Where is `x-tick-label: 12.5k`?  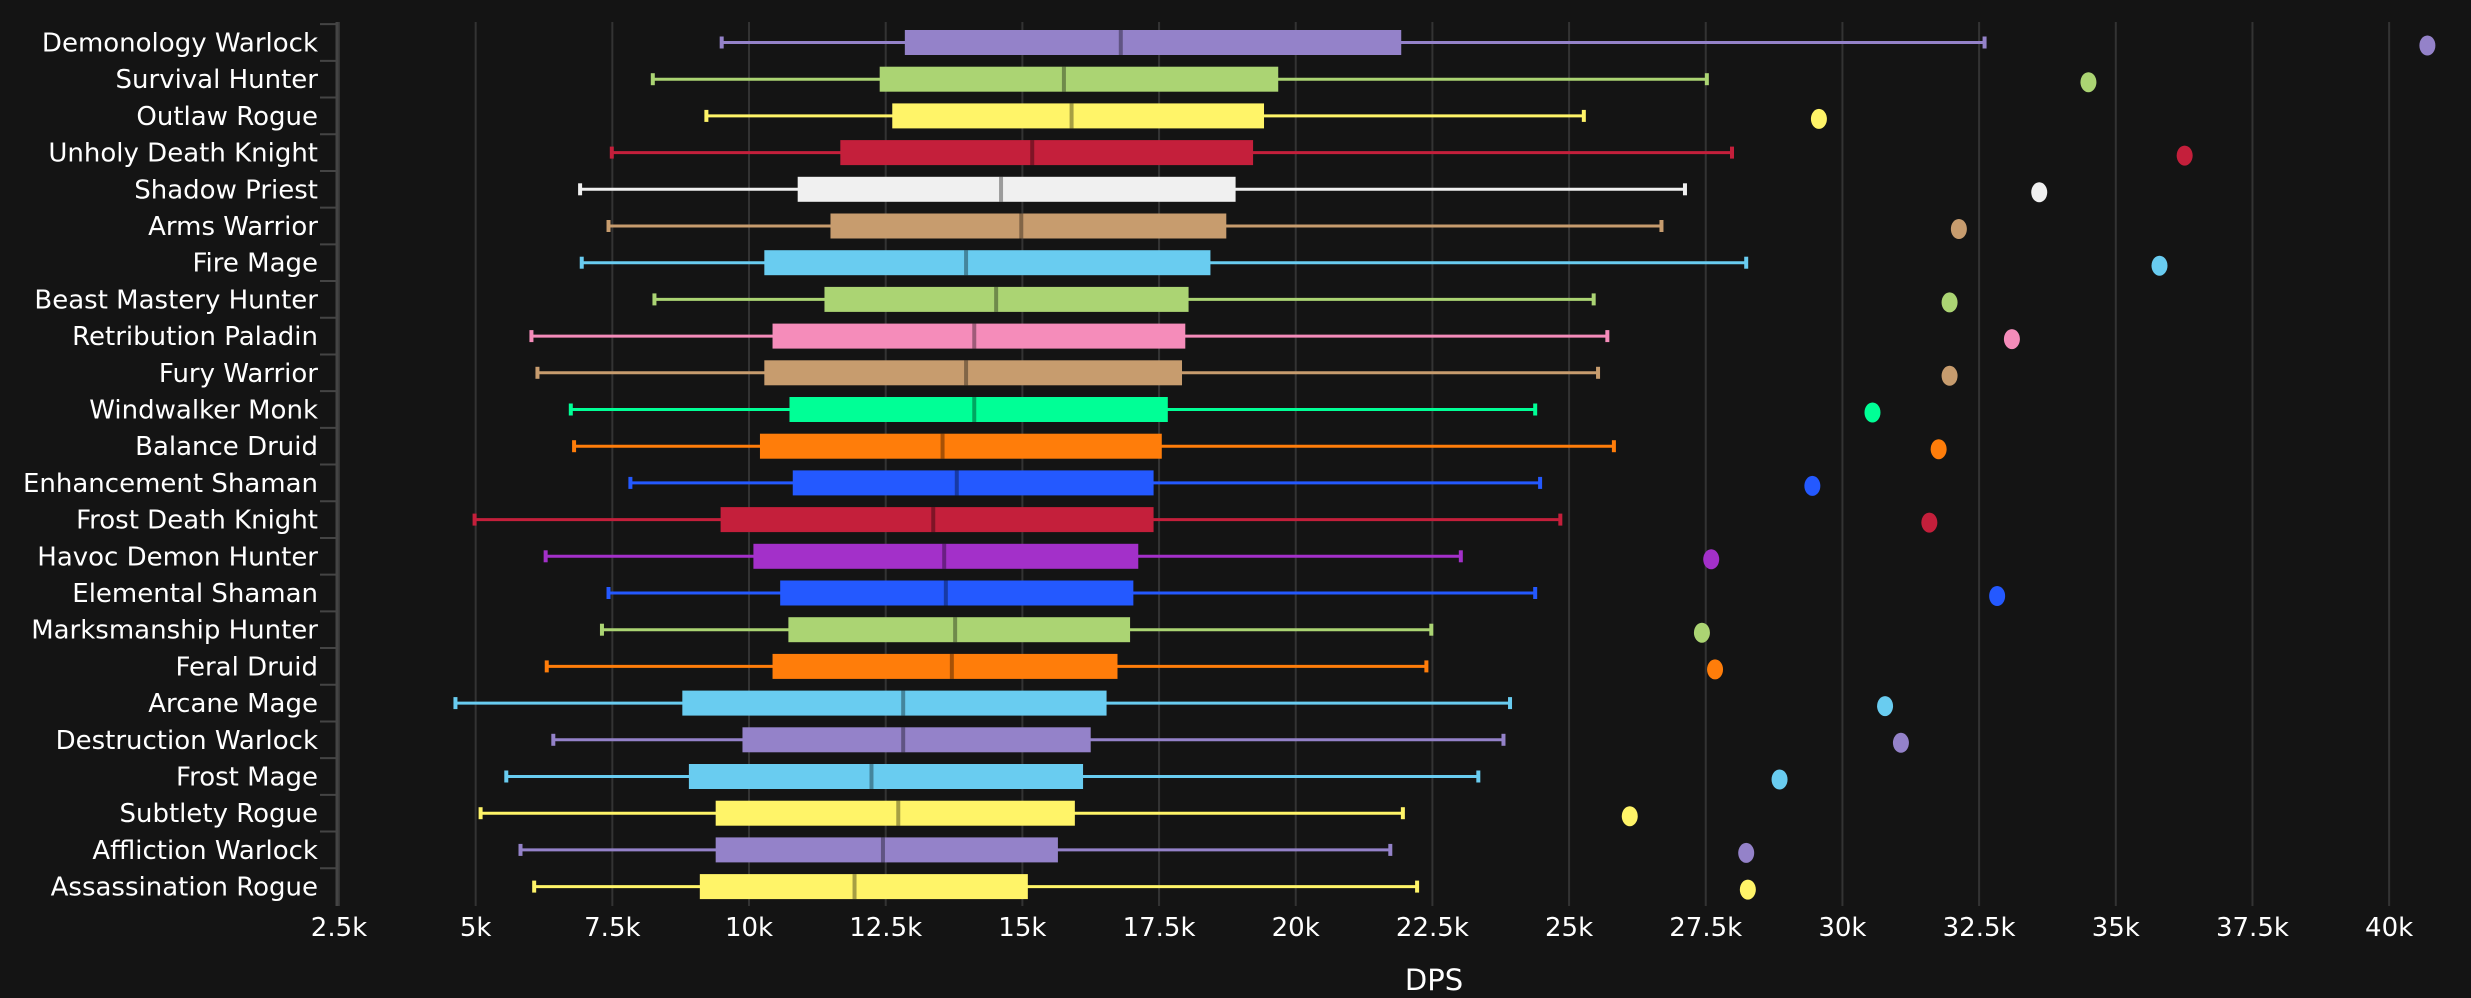
x-tick-label: 12.5k is located at coordinates (885, 928).